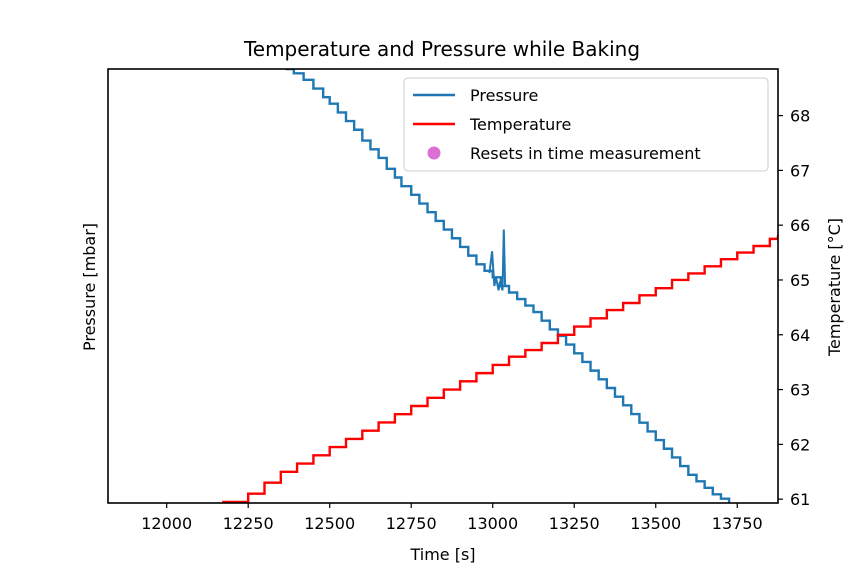  I want to click on right-y-axis-label: Temperature [°C], so click(834, 287).